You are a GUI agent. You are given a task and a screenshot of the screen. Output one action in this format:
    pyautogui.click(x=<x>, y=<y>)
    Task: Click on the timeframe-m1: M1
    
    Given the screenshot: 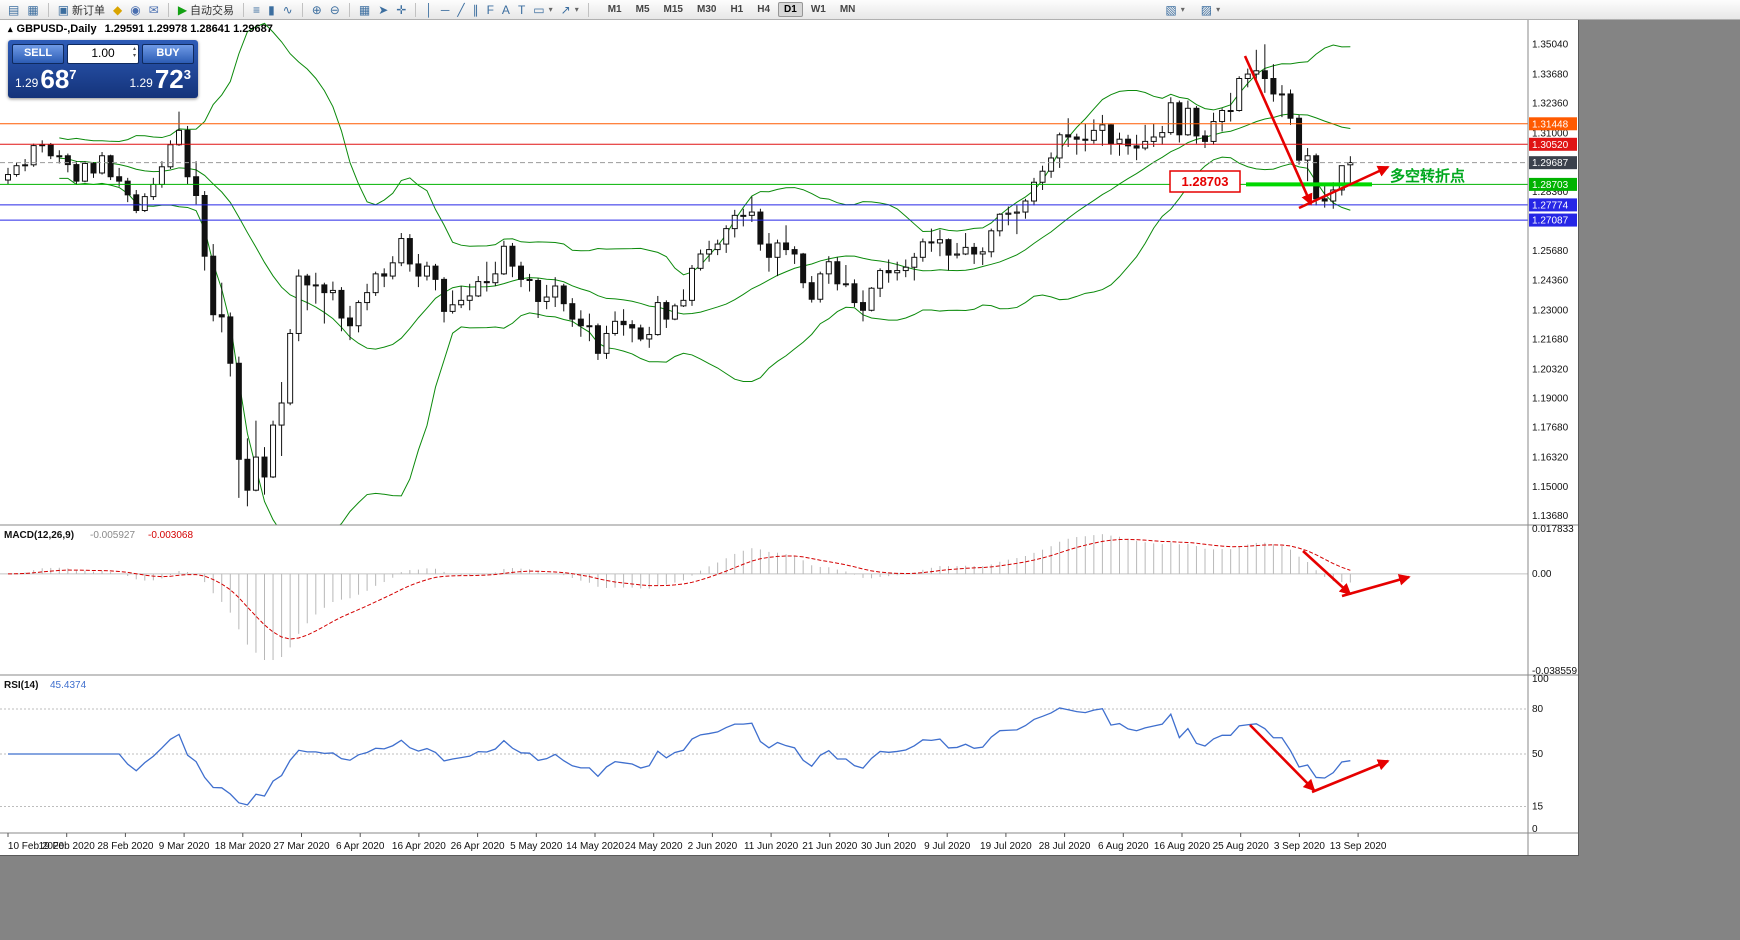 What is the action you would take?
    pyautogui.click(x=614, y=9)
    